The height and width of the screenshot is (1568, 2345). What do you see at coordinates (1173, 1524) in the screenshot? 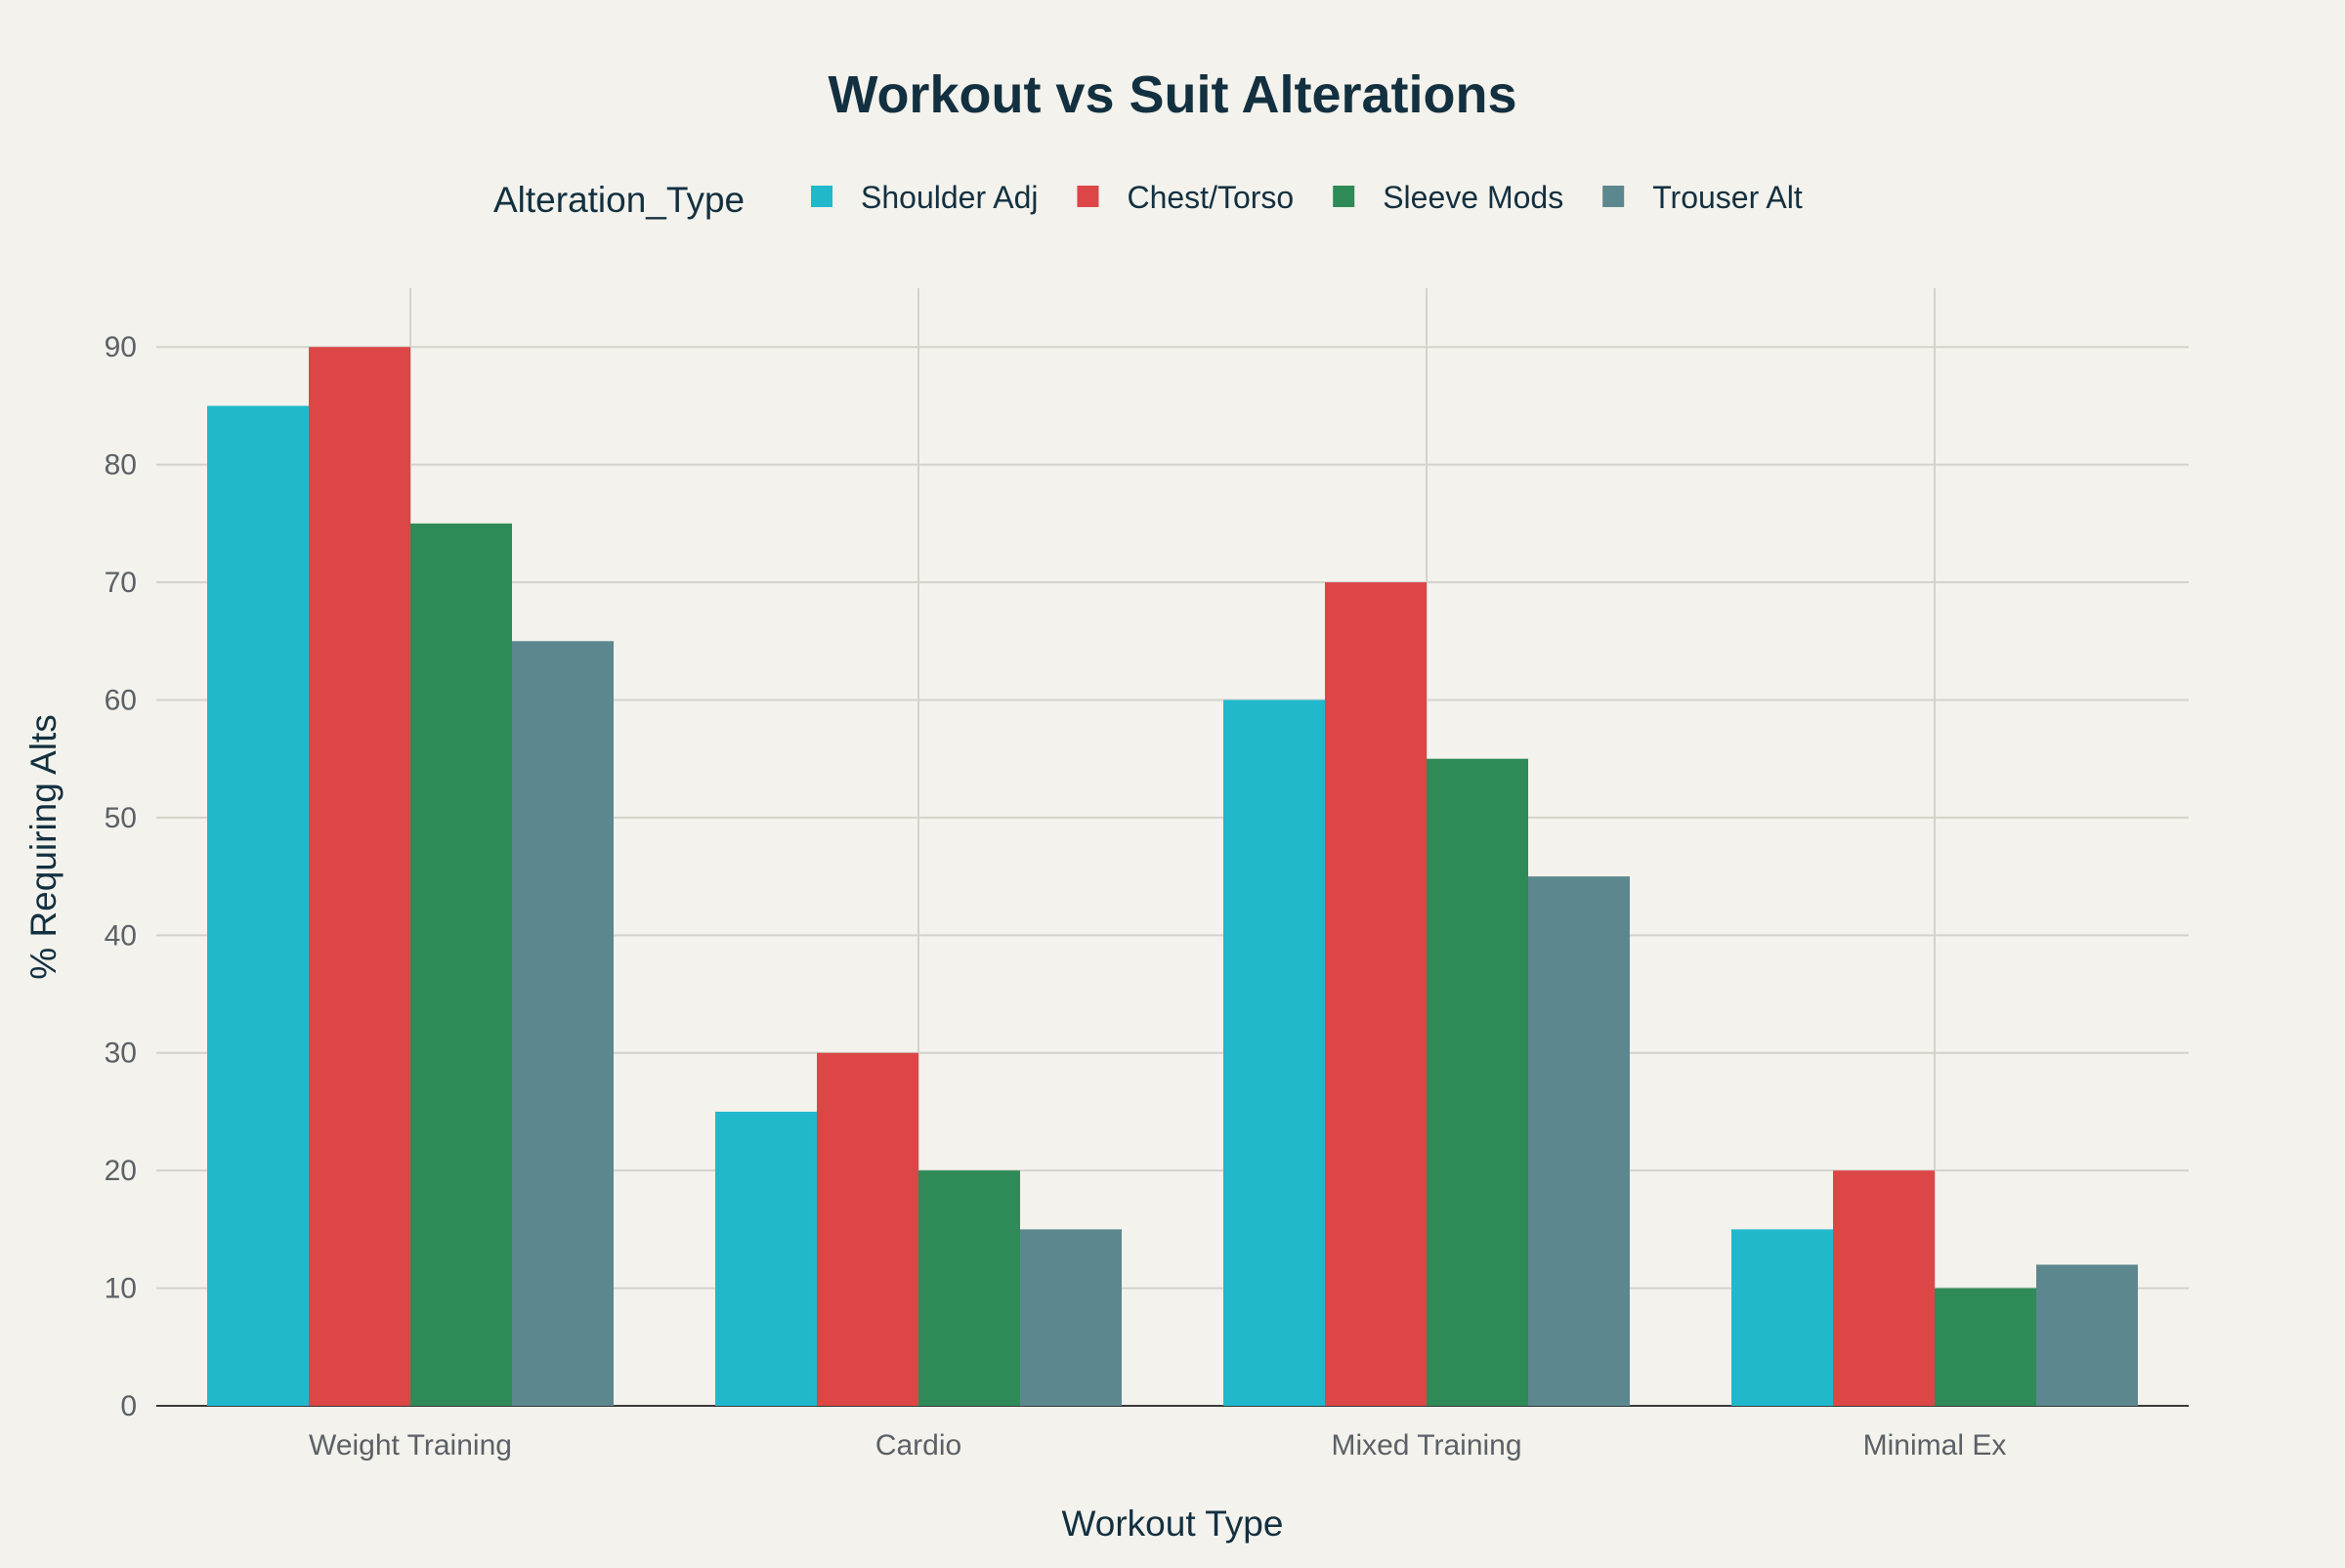
I see `x-axis-title: Workout Type` at bounding box center [1173, 1524].